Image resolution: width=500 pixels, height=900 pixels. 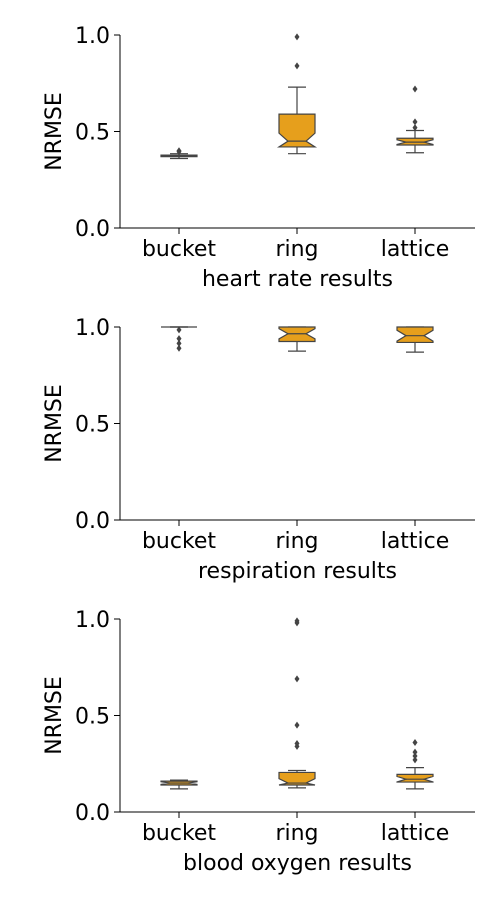 What do you see at coordinates (297, 571) in the screenshot?
I see `x-axis-title: respiration results` at bounding box center [297, 571].